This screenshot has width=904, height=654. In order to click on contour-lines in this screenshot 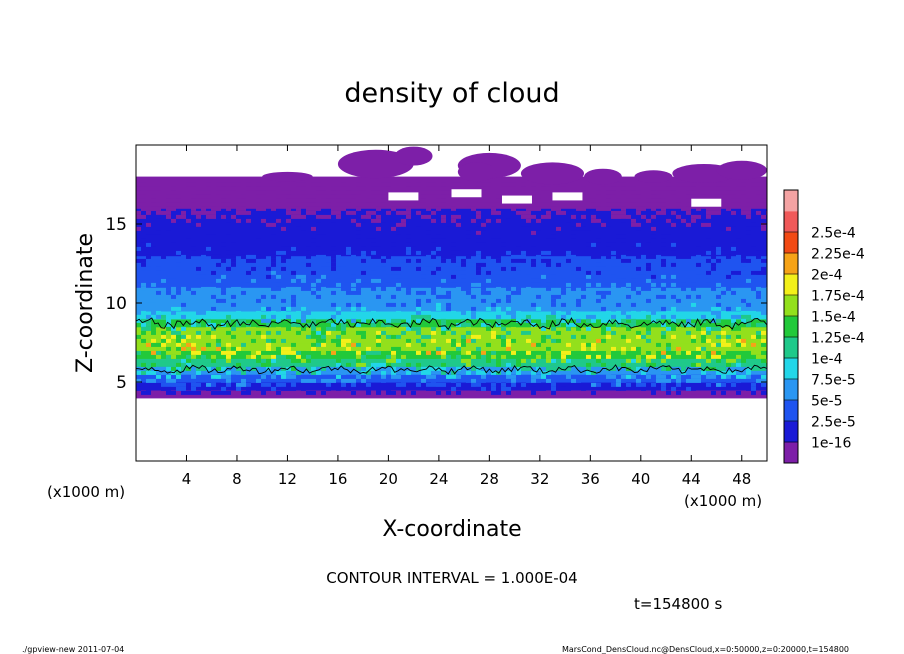, I will do `click(451, 346)`.